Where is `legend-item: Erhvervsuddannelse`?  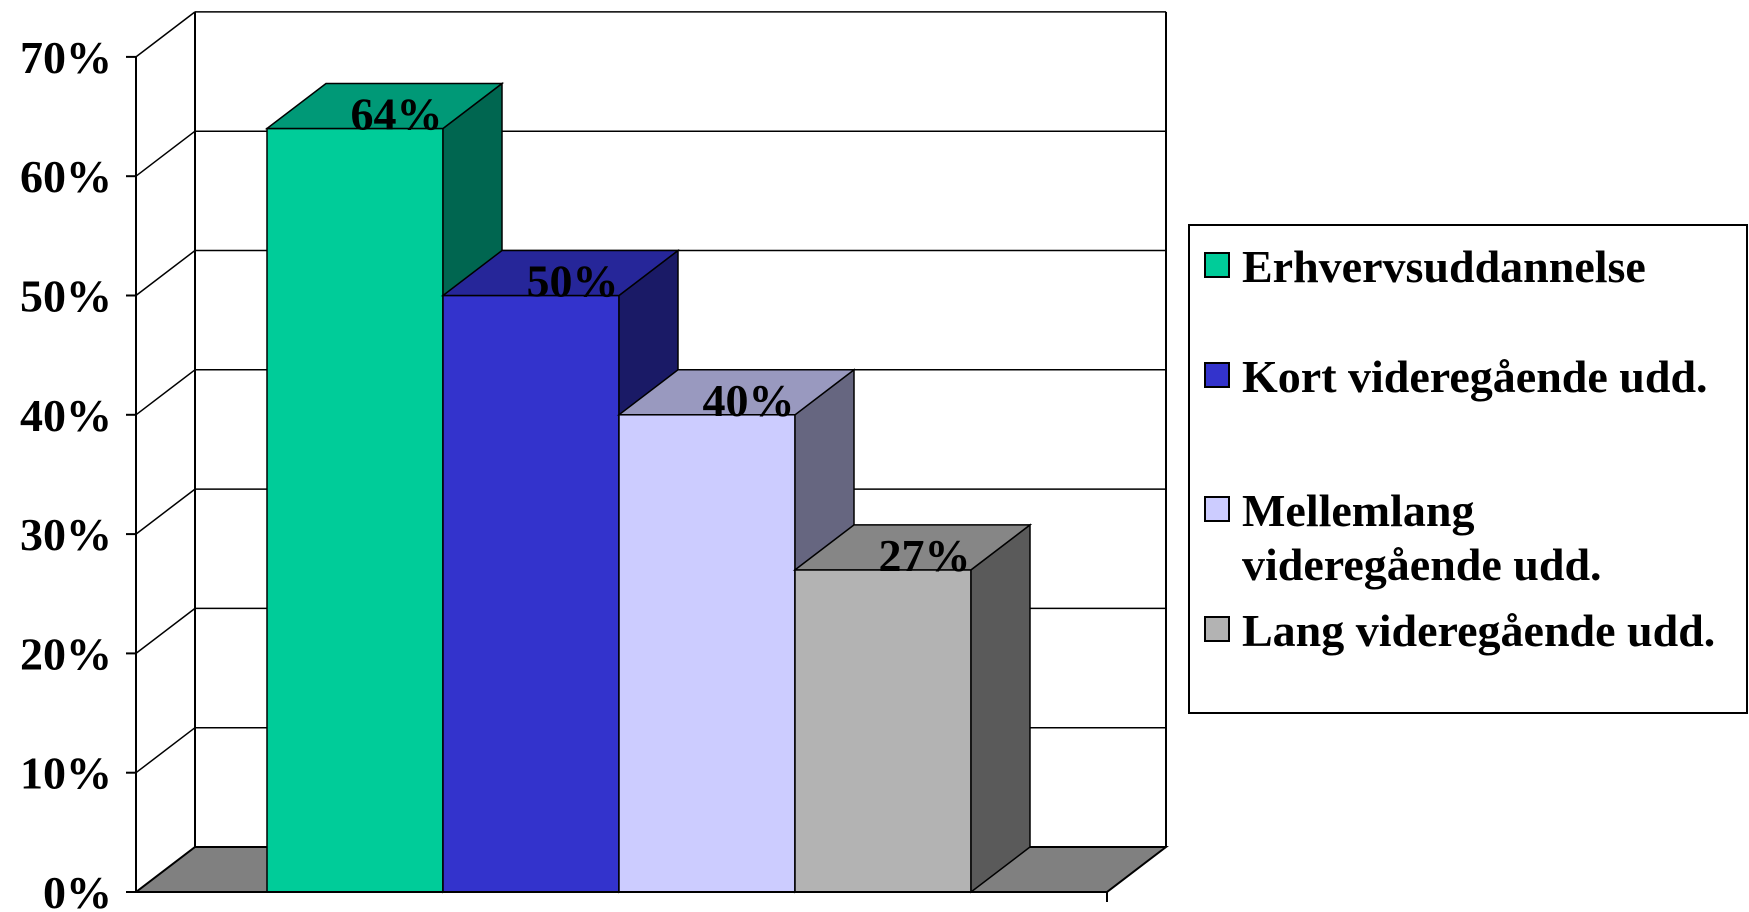 legend-item: Erhvervsuddannelse is located at coordinates (1473, 267).